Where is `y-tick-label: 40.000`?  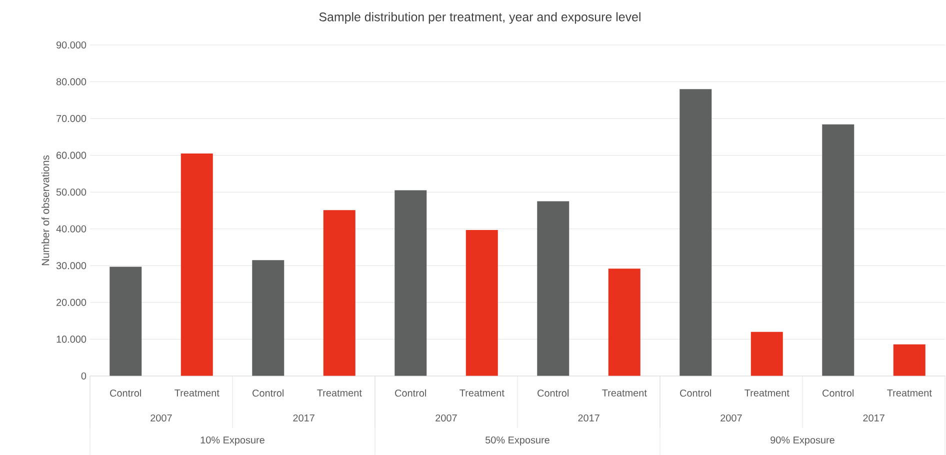
y-tick-label: 40.000 is located at coordinates (71, 228).